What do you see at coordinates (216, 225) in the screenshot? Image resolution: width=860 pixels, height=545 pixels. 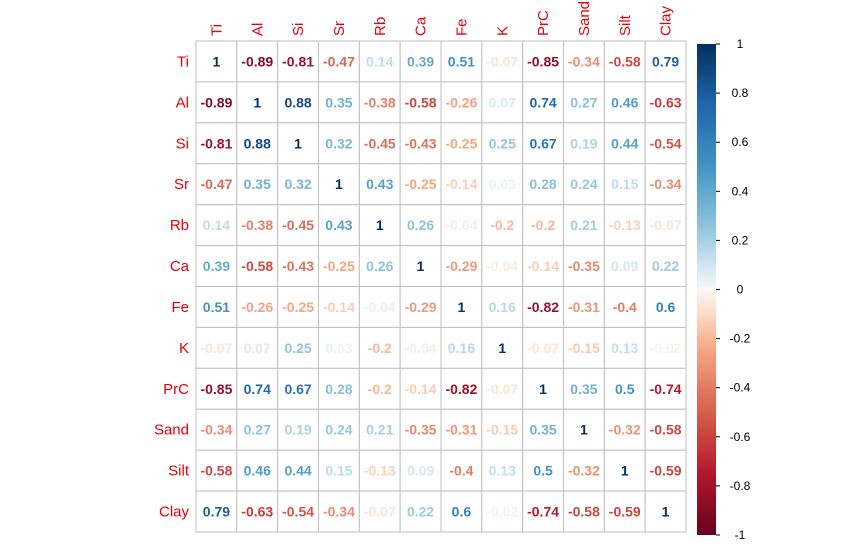 I see `cell-value-label: 0.14` at bounding box center [216, 225].